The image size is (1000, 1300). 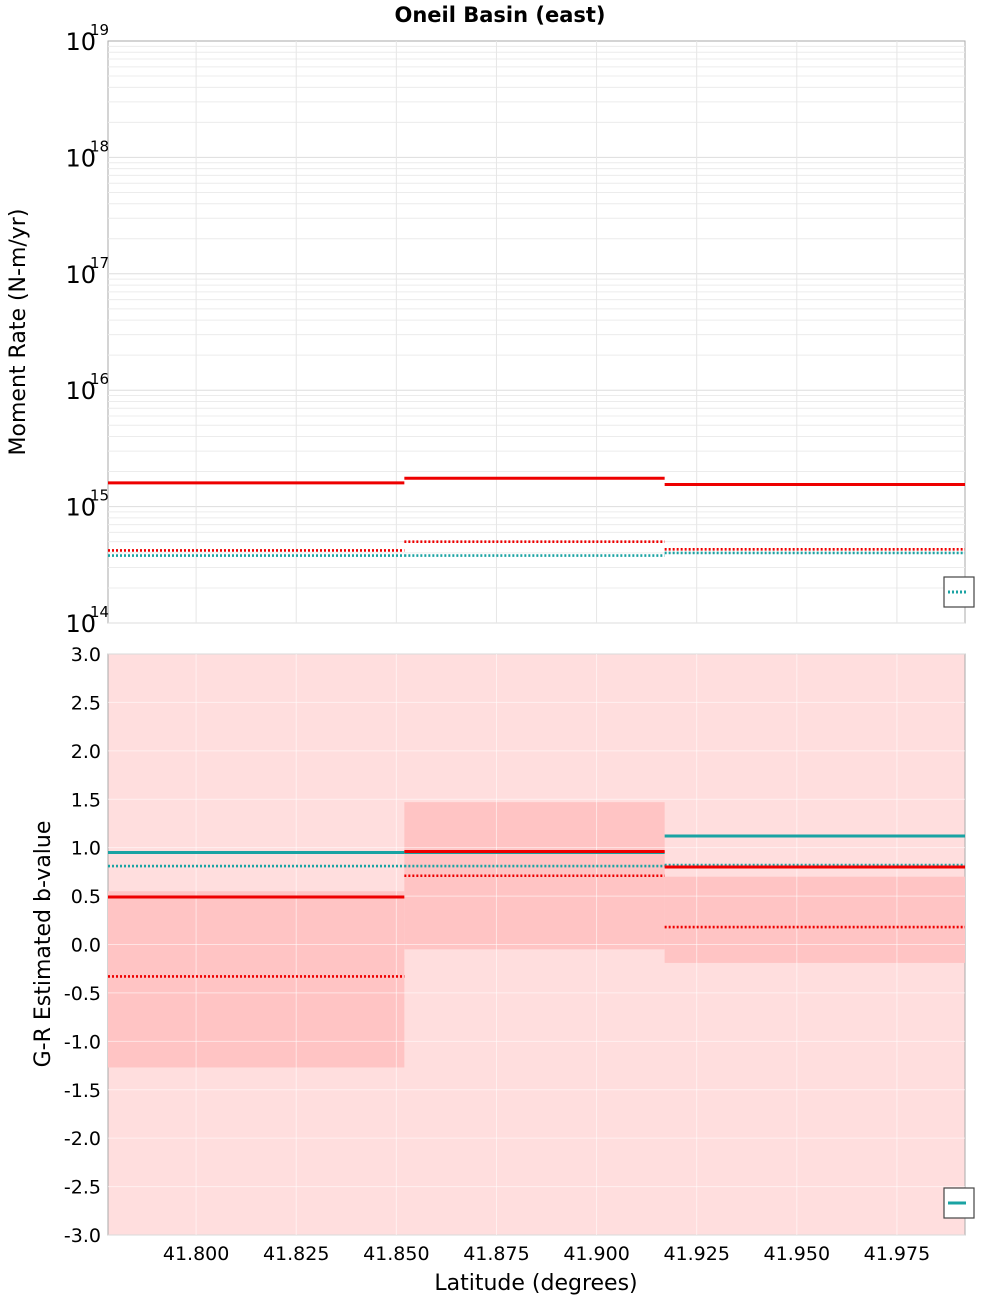 I want to click on x-tick-label: 41.850, so click(x=396, y=1254).